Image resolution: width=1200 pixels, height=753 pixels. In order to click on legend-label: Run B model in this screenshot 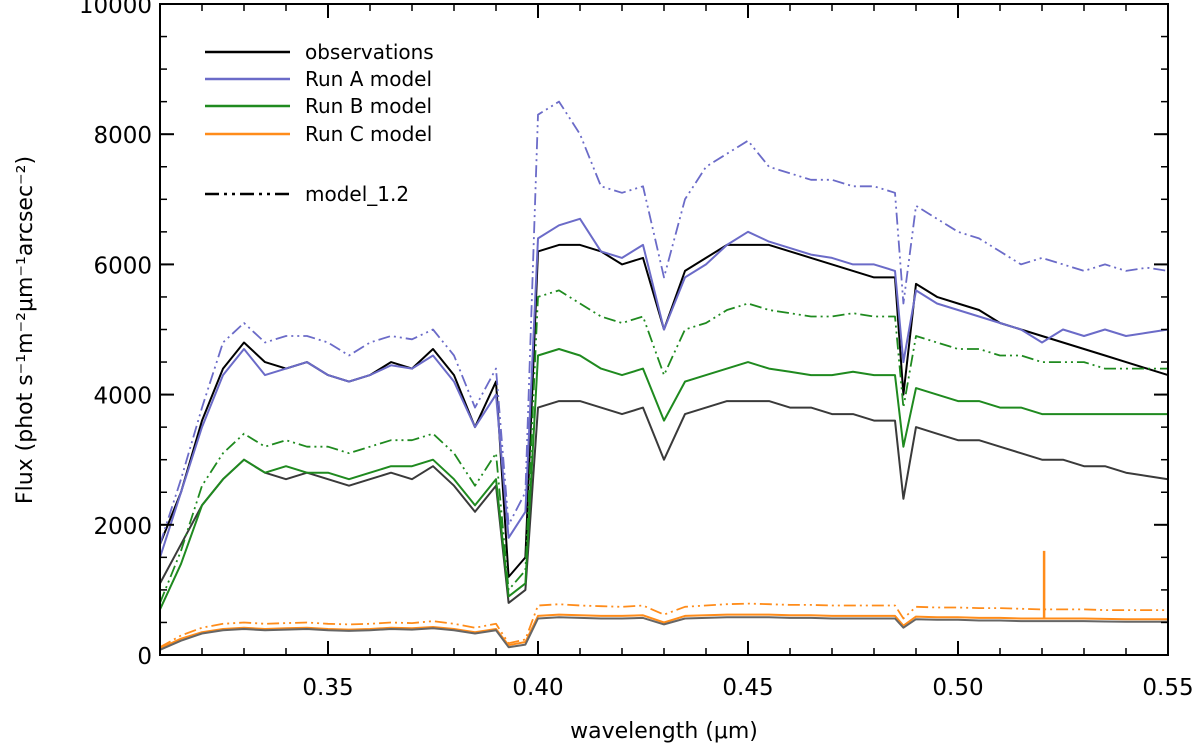, I will do `click(368, 106)`.